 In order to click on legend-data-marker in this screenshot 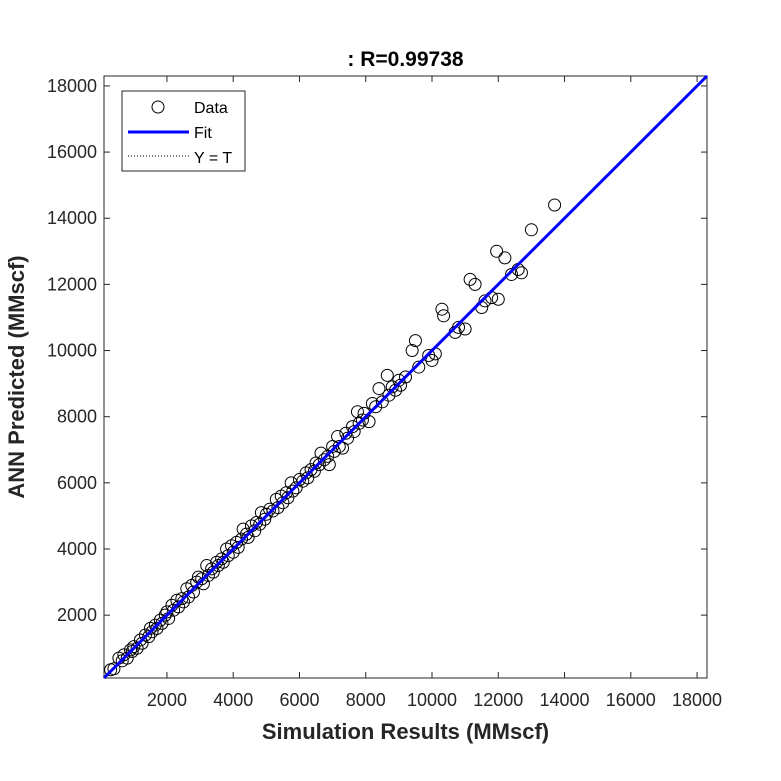, I will do `click(158, 107)`.